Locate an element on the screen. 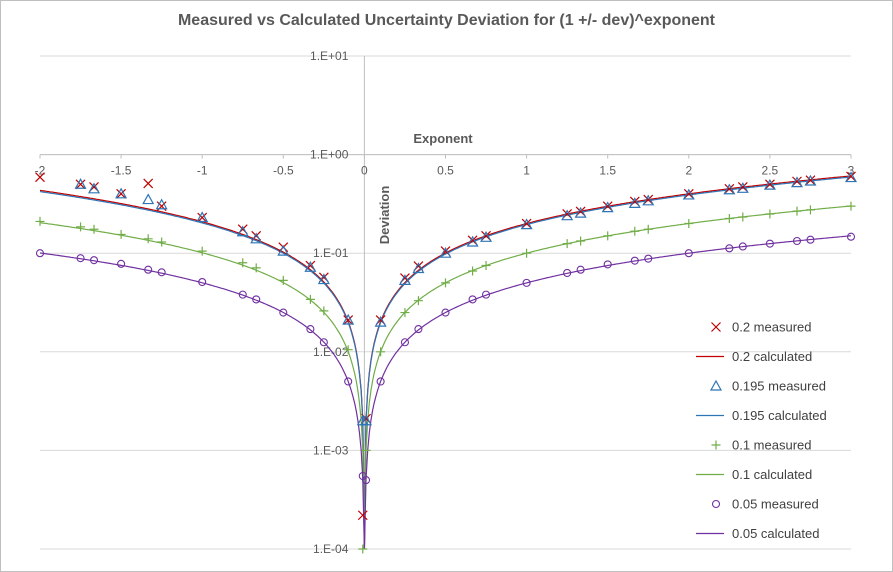 Image resolution: width=893 pixels, height=572 pixels. x-tick-label: -1 is located at coordinates (202, 171).